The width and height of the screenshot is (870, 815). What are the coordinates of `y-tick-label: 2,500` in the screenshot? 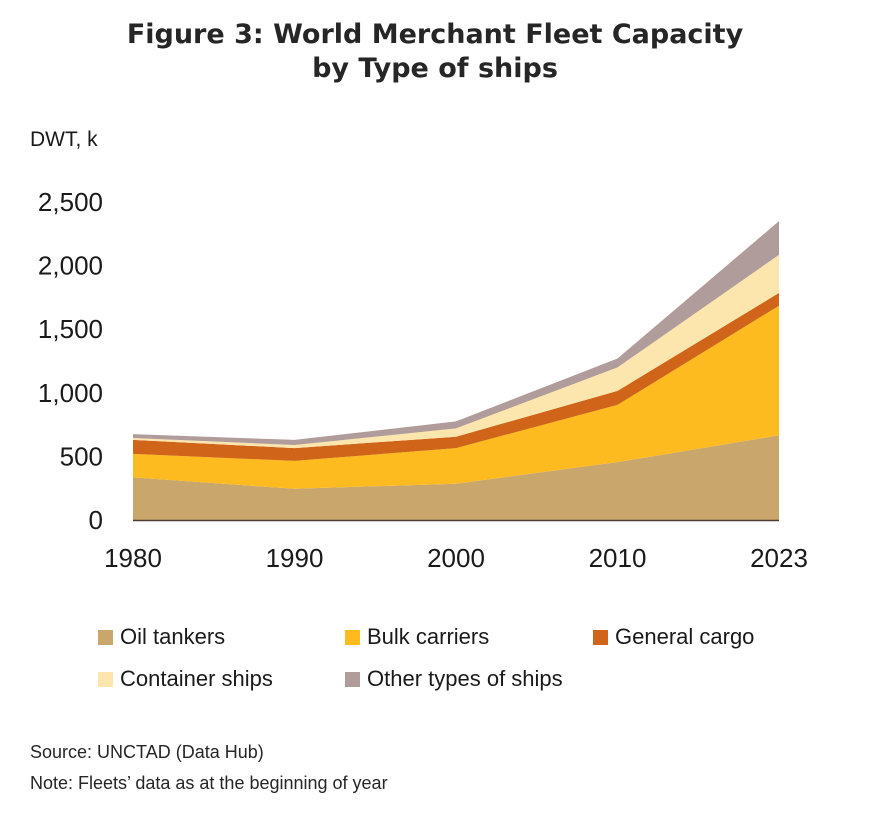 It's located at (70, 202).